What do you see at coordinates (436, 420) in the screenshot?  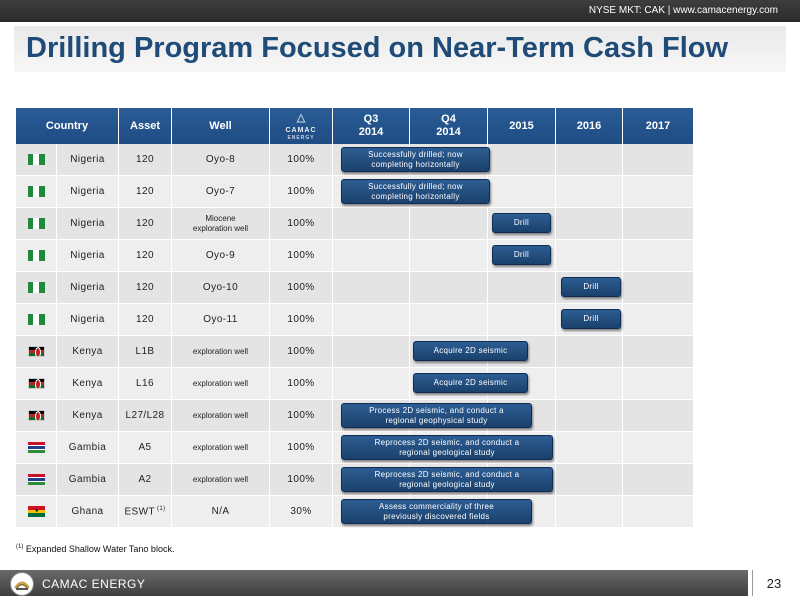 I see `activity-line: regional geophysical study` at bounding box center [436, 420].